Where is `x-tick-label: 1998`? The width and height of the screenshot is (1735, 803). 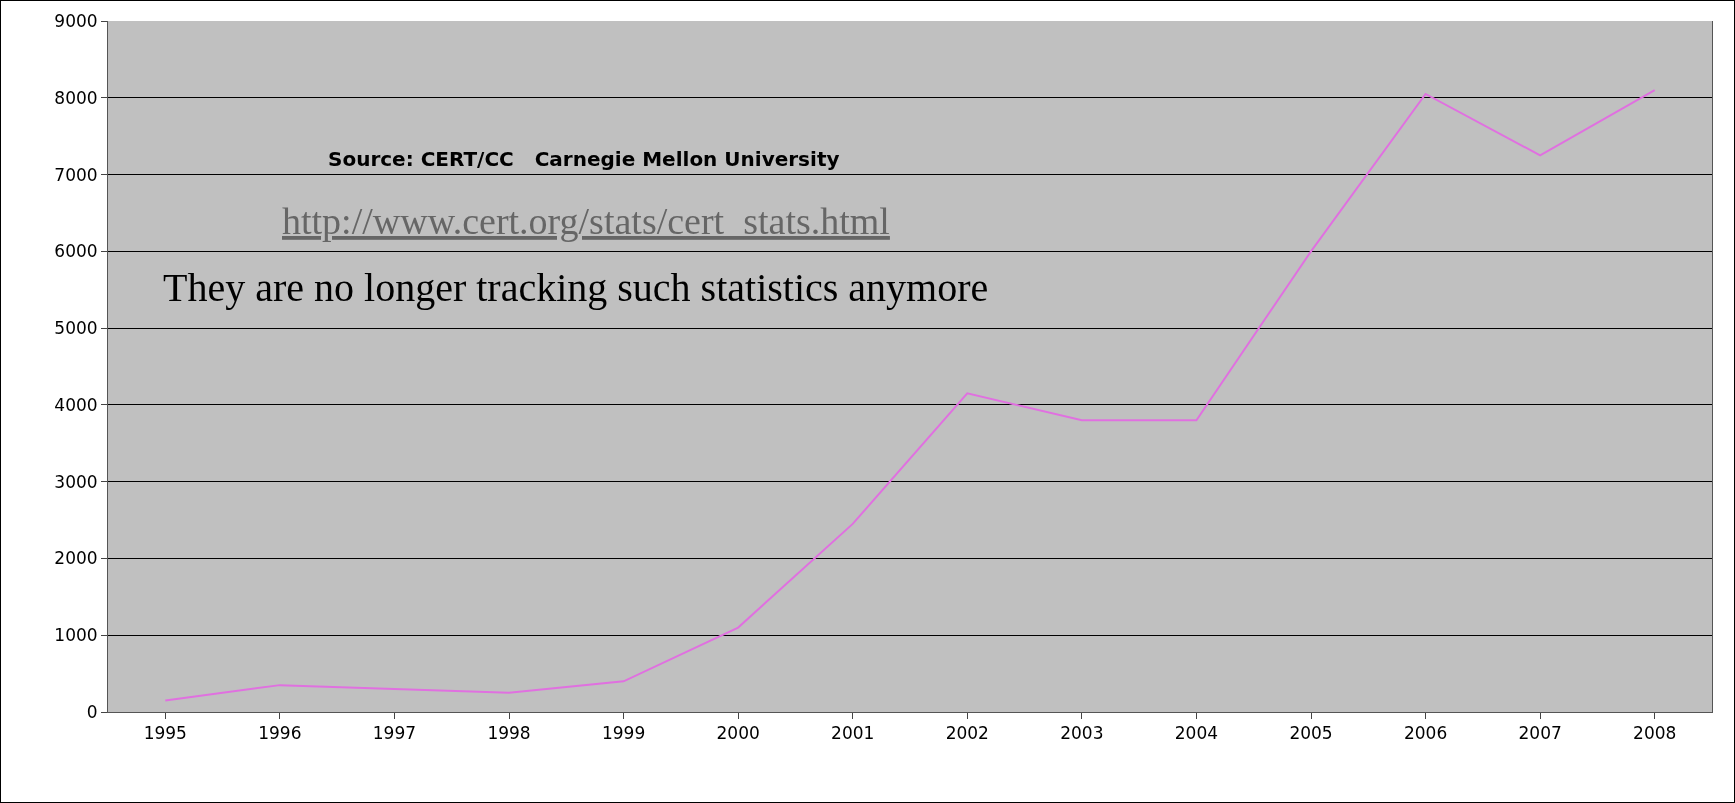 x-tick-label: 1998 is located at coordinates (509, 733).